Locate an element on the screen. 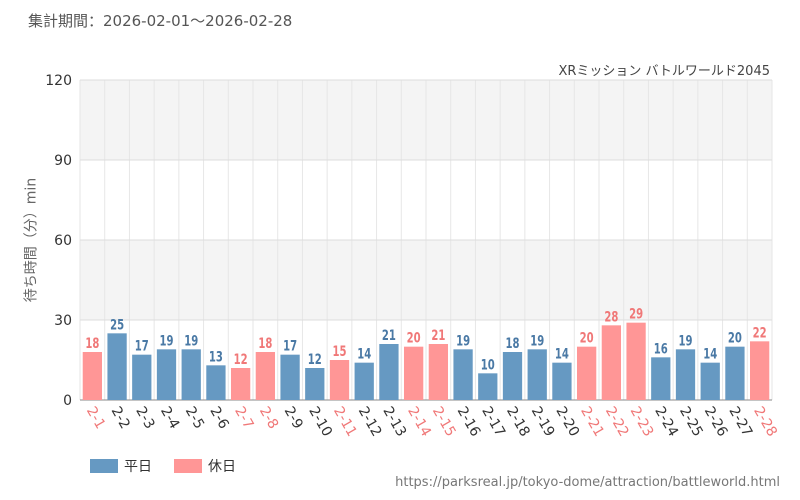  x-tick-label: 2-13 is located at coordinates (394, 422).